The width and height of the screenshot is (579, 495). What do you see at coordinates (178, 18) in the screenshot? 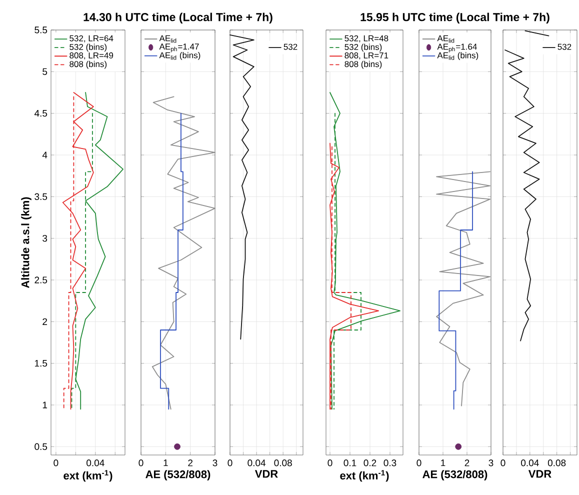
I see `chart-title: 14.30 h UTC time (Local Time + 7h)` at bounding box center [178, 18].